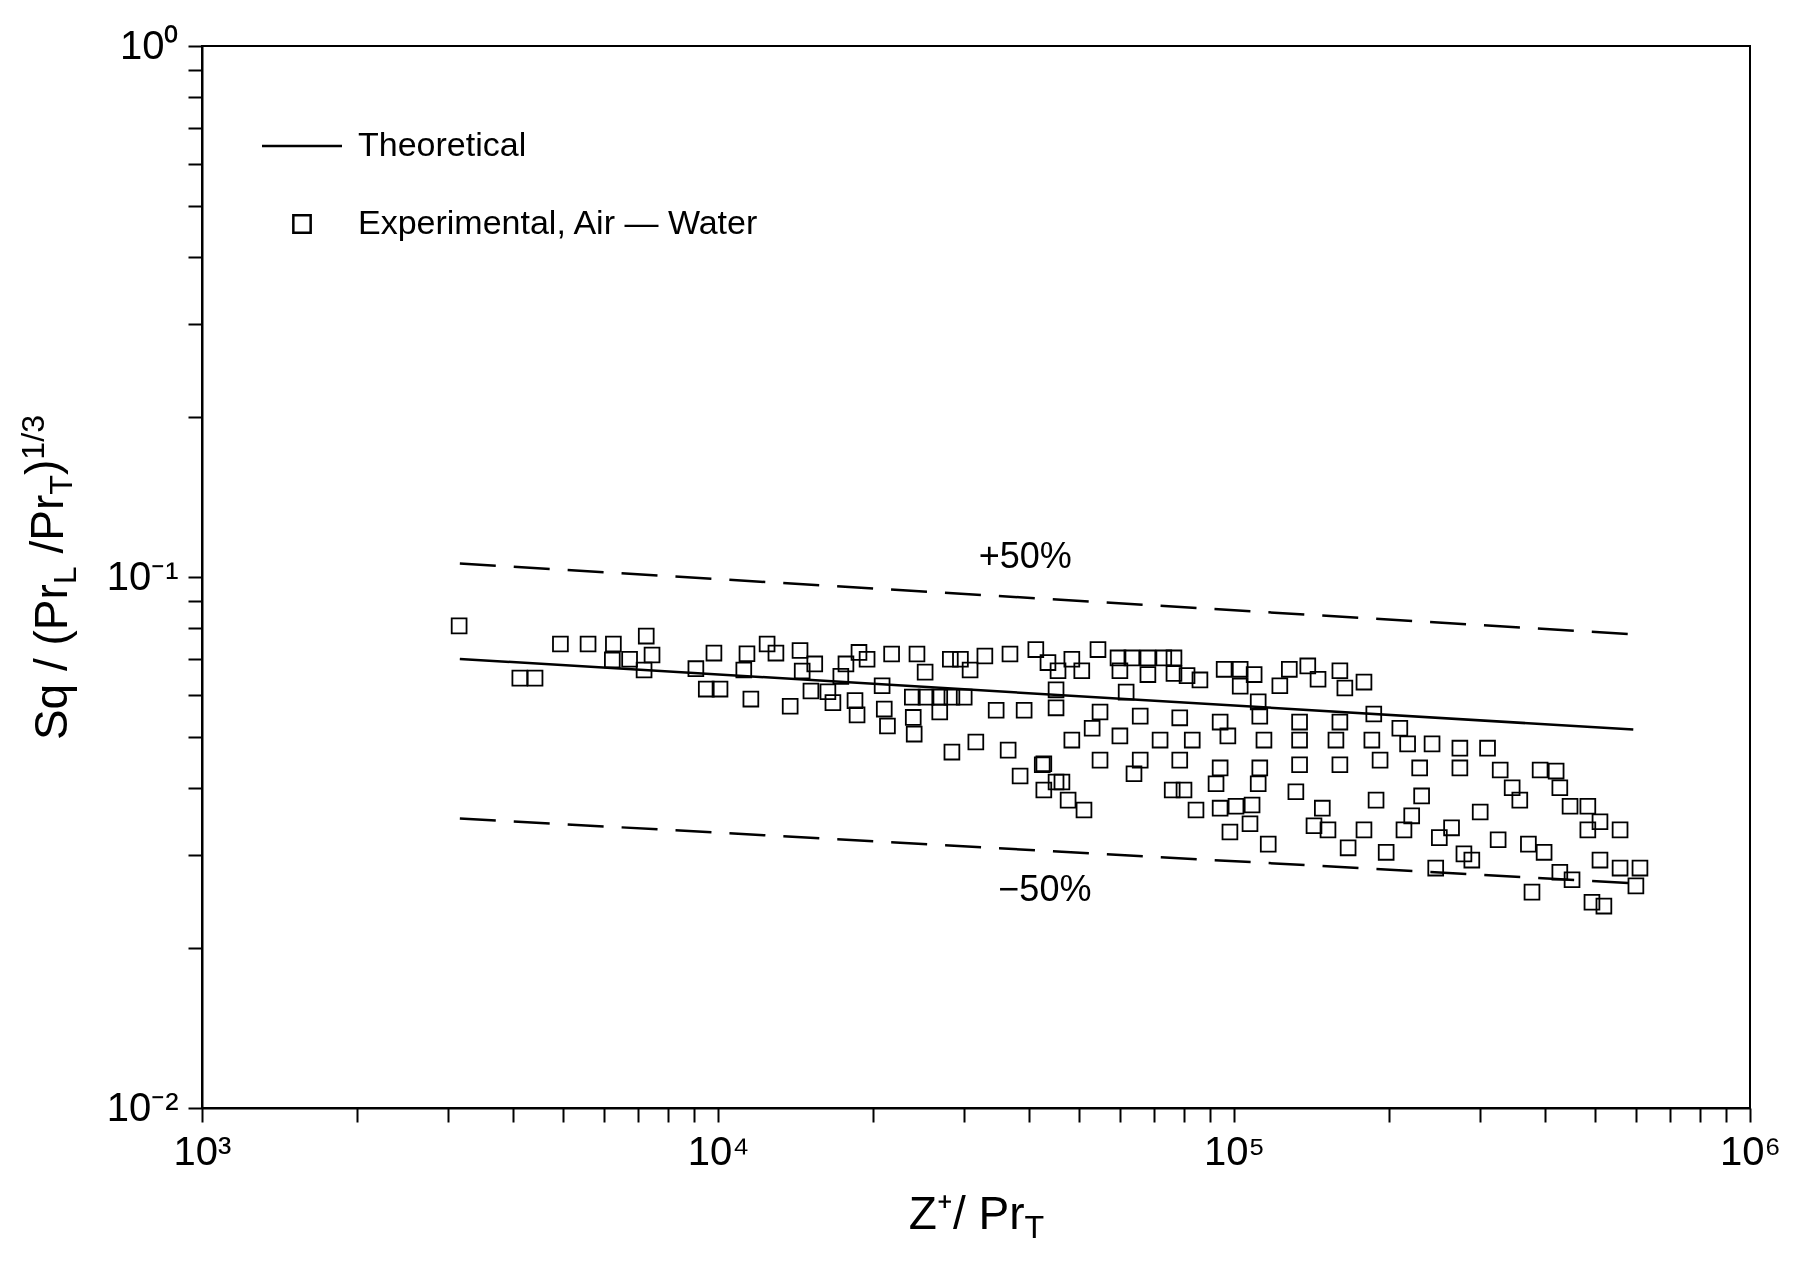 Image resolution: width=1810 pixels, height=1277 pixels. Describe the element at coordinates (1234, 1150) in the screenshot. I see `x-tick-label: 10⁵` at that location.